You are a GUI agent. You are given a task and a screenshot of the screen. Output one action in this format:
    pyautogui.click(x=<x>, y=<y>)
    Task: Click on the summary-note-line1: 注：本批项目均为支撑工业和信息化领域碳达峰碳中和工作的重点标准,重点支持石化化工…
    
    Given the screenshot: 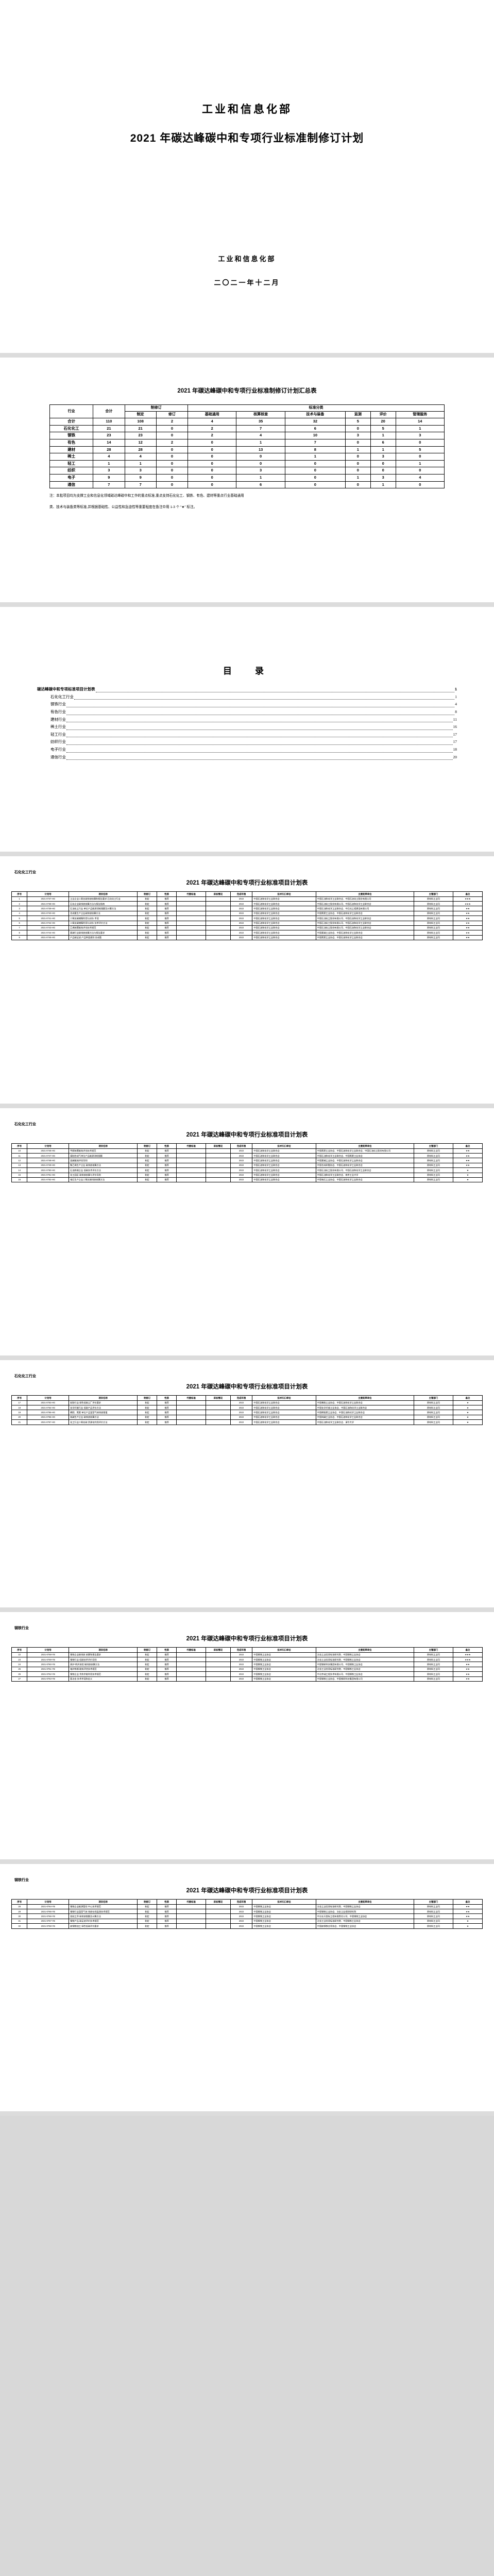 What is the action you would take?
    pyautogui.click(x=146, y=496)
    